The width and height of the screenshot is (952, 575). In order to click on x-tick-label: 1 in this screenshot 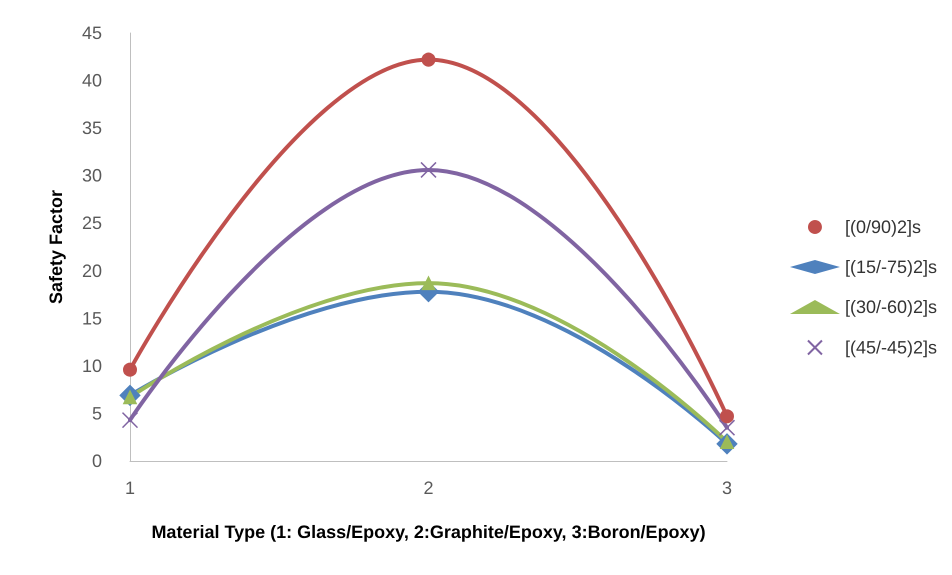, I will do `click(130, 488)`.